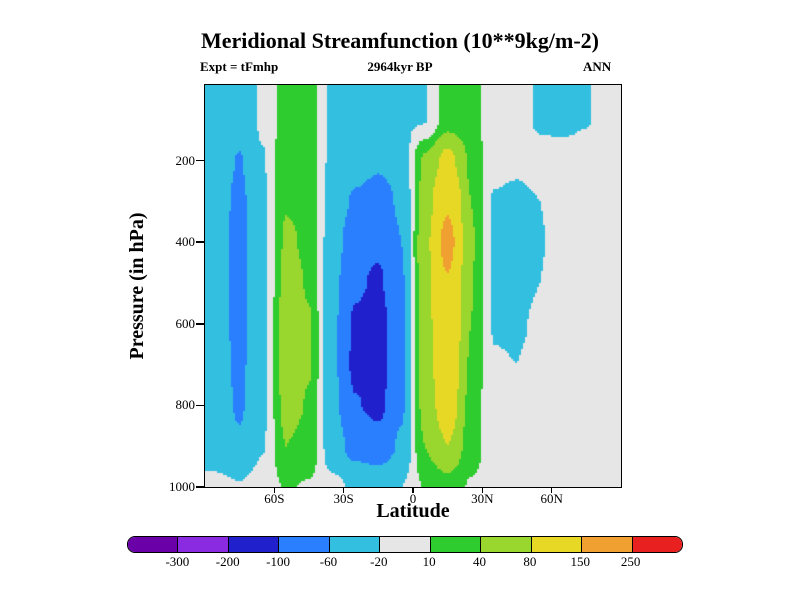  Describe the element at coordinates (551, 498) in the screenshot. I see `x-tick-label: 60N` at that location.